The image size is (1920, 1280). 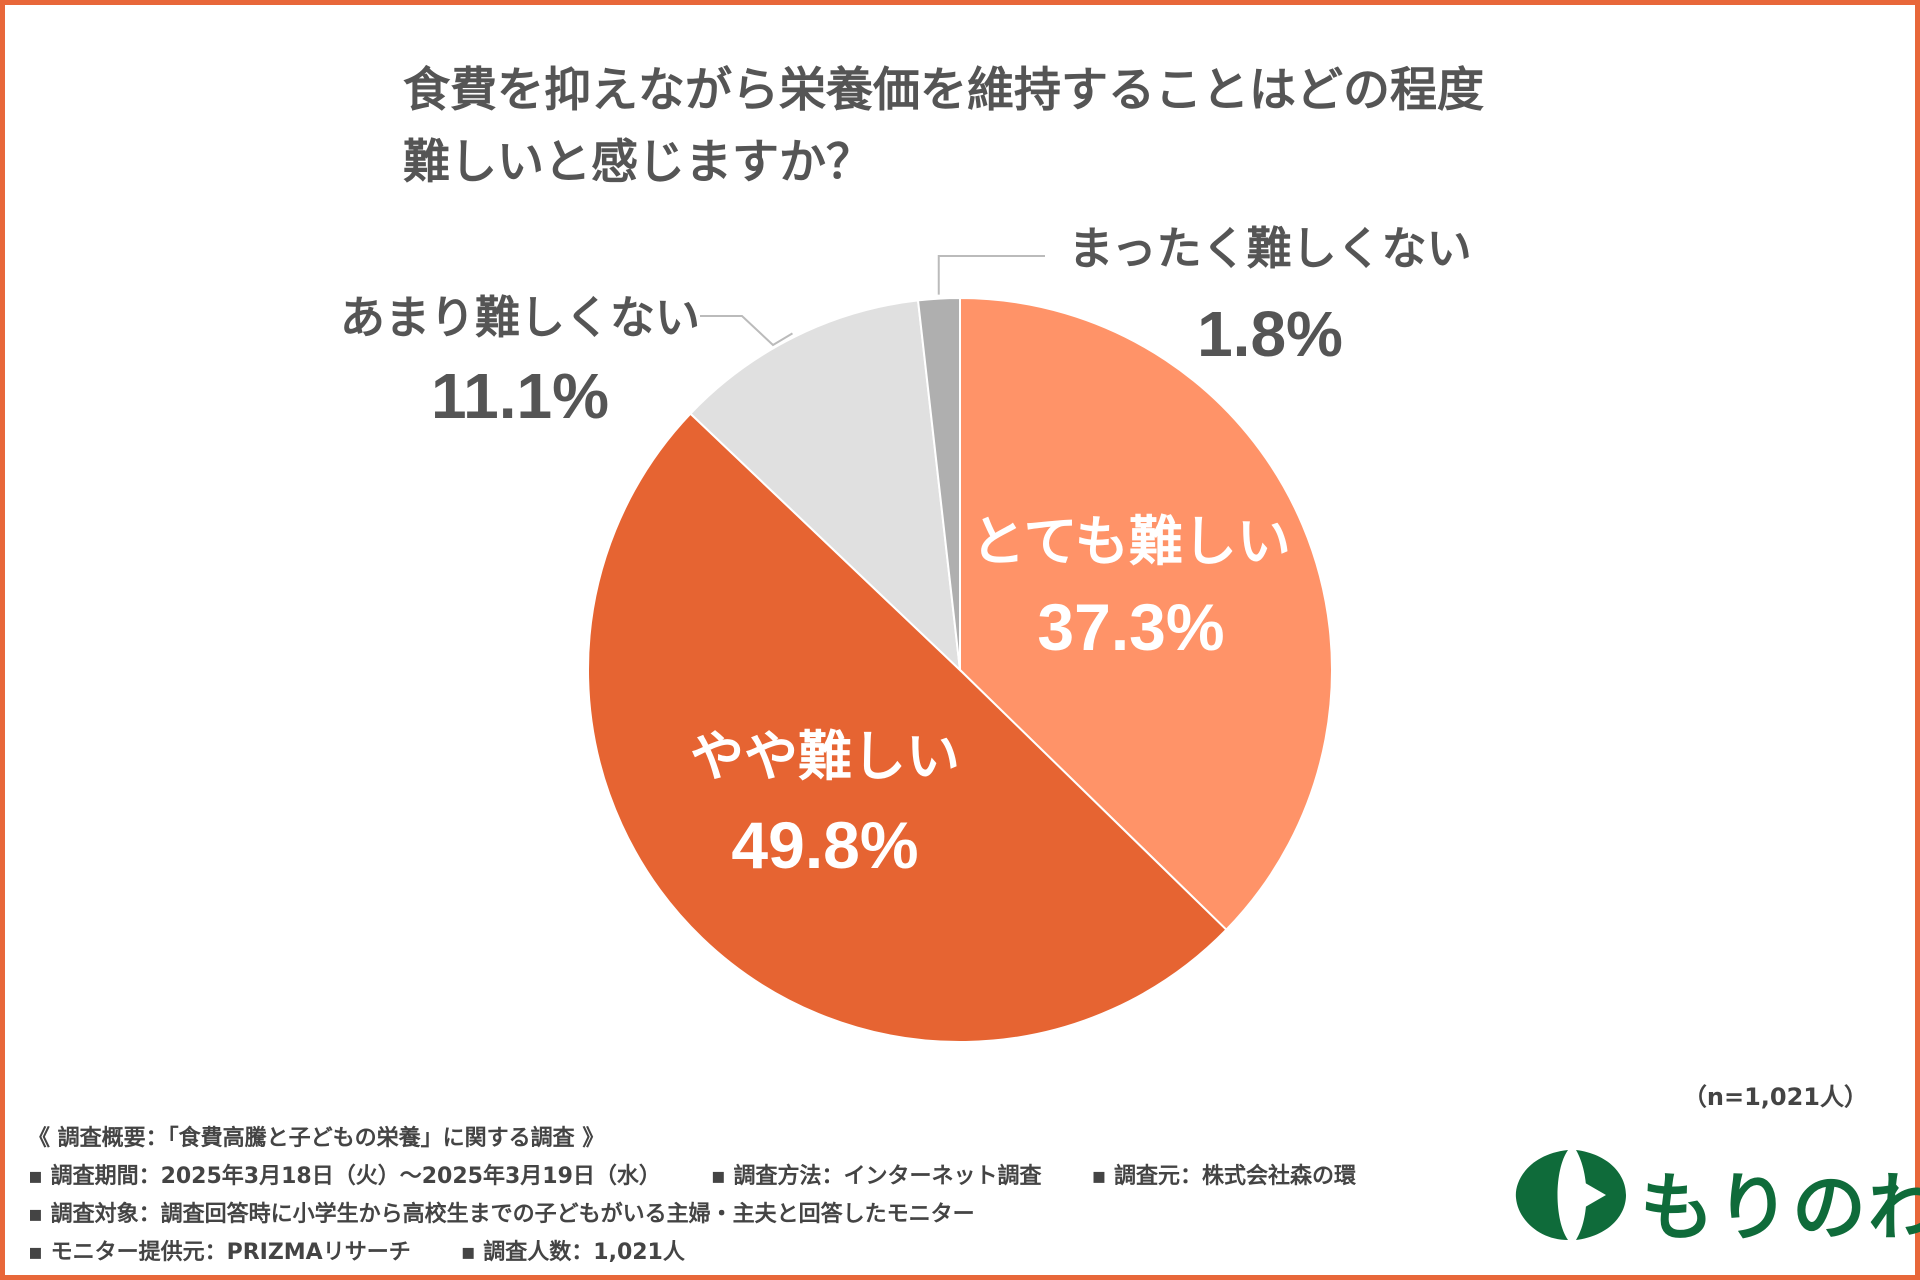 I want to click on survey-period: ▪ 調査期間：2025年3月18日（火）～2025年3月19日（水）, so click(x=344, y=1176).